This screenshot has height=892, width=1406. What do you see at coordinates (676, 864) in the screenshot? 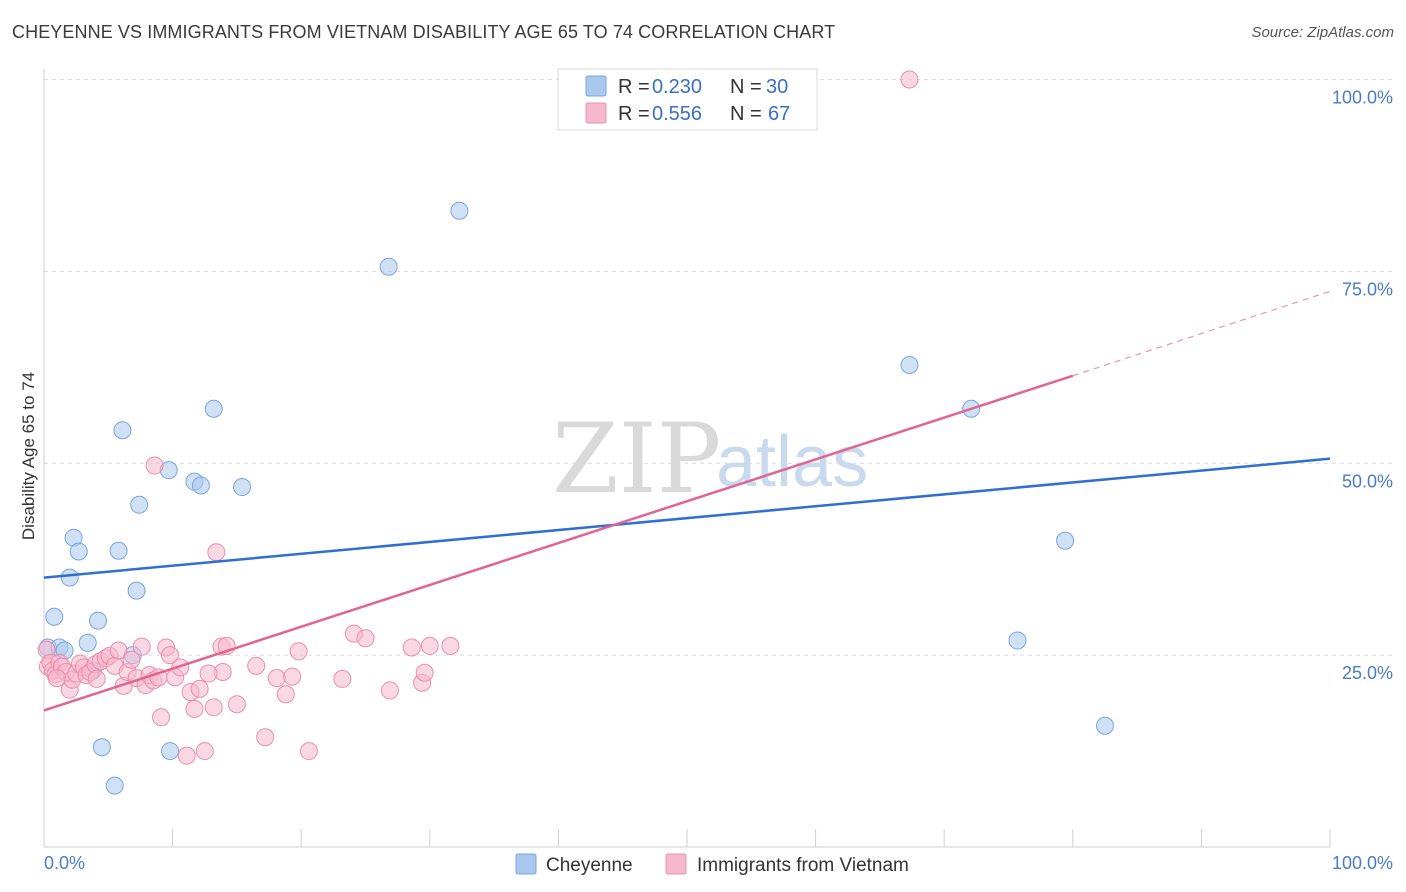
I see `legend-bottom-swatch-vietnam` at bounding box center [676, 864].